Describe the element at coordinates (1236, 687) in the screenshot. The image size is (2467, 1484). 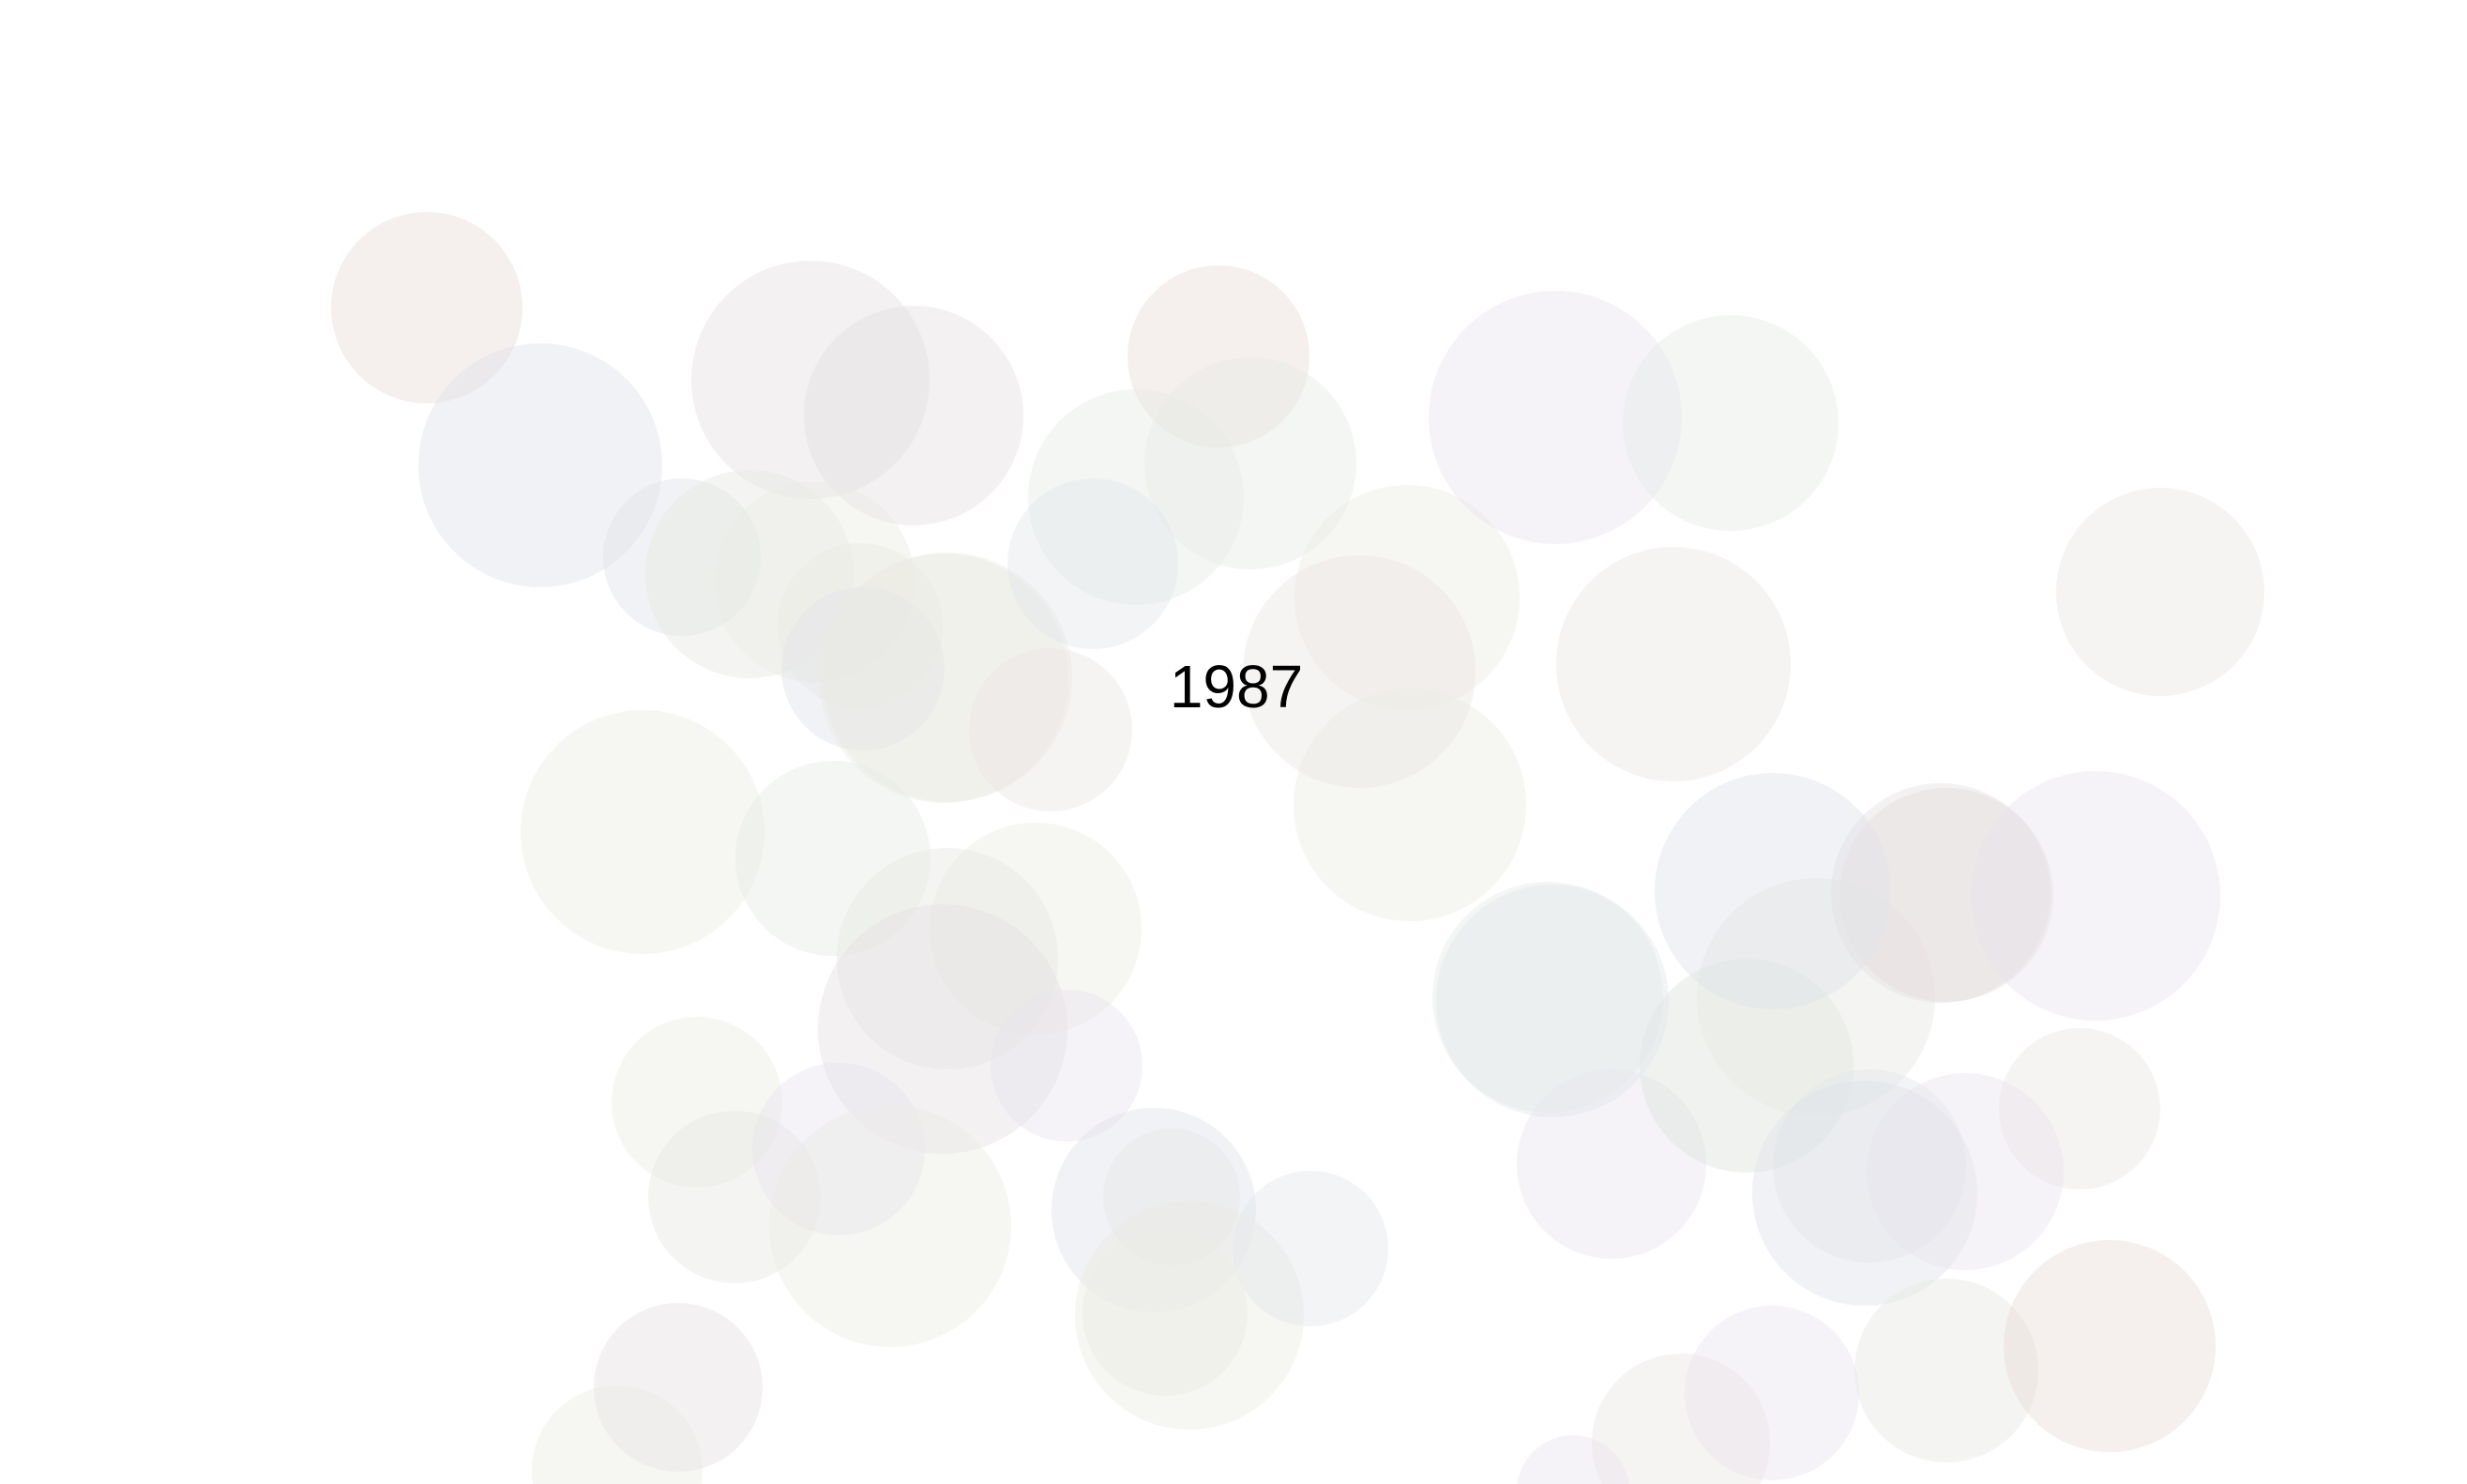
I see `year-label: 1987` at that location.